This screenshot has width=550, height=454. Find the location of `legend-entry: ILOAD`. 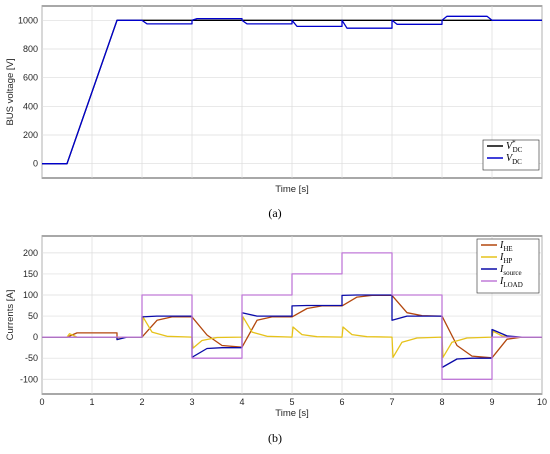

legend-entry: ILOAD is located at coordinates (511, 282).